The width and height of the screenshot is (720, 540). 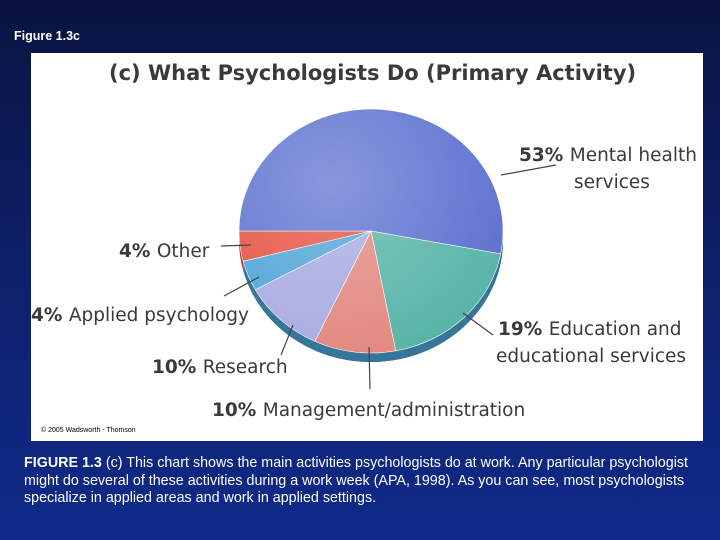 I want to click on slice-label-management: 10% Management/administration, so click(x=368, y=410).